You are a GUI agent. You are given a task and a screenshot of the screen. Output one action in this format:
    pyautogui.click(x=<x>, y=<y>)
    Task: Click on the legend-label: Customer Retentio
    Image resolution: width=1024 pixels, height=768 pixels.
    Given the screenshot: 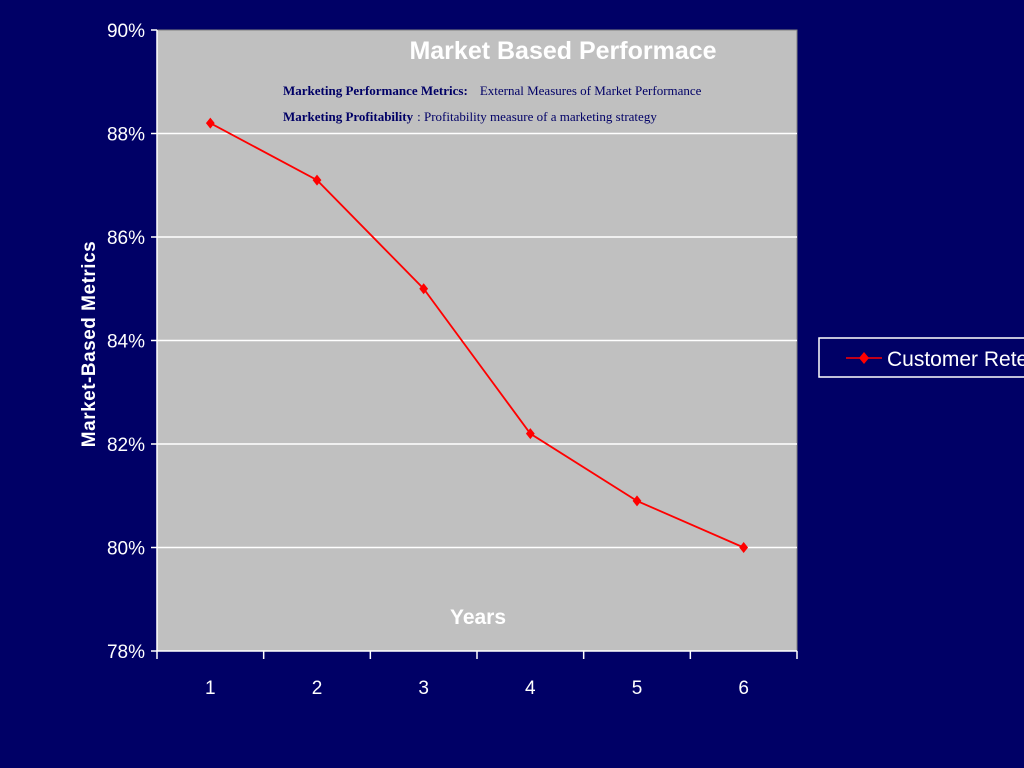 What is the action you would take?
    pyautogui.click(x=955, y=359)
    